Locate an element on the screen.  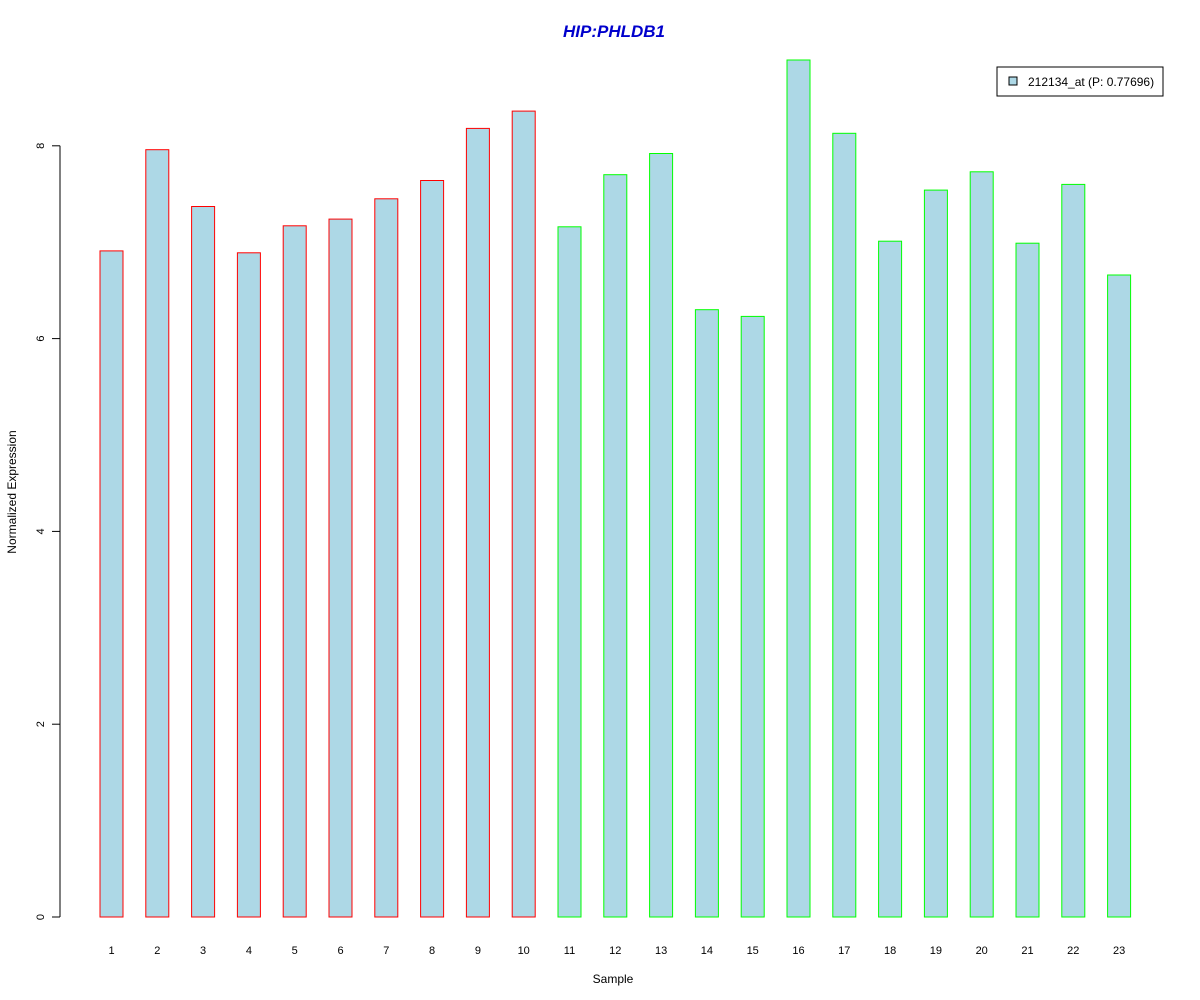
chart-title: HIP:PHLDB1 is located at coordinates (614, 31).